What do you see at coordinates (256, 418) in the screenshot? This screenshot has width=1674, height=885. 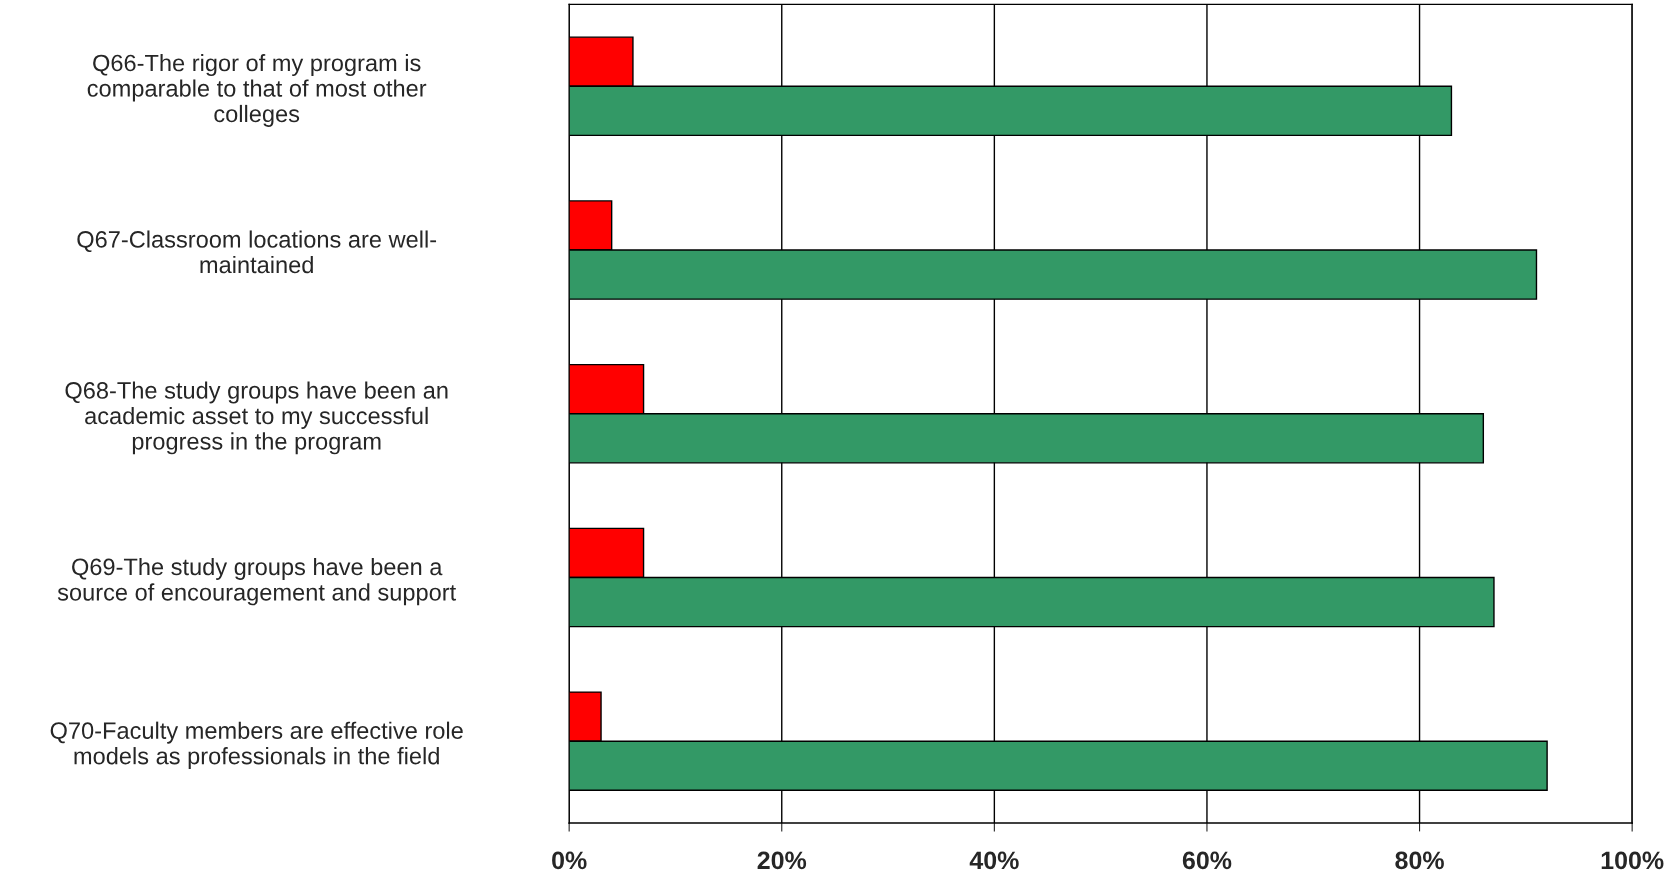 I see `y-tick-label: Q68-The study groups have been an academic asset to my successful progress in the program` at bounding box center [256, 418].